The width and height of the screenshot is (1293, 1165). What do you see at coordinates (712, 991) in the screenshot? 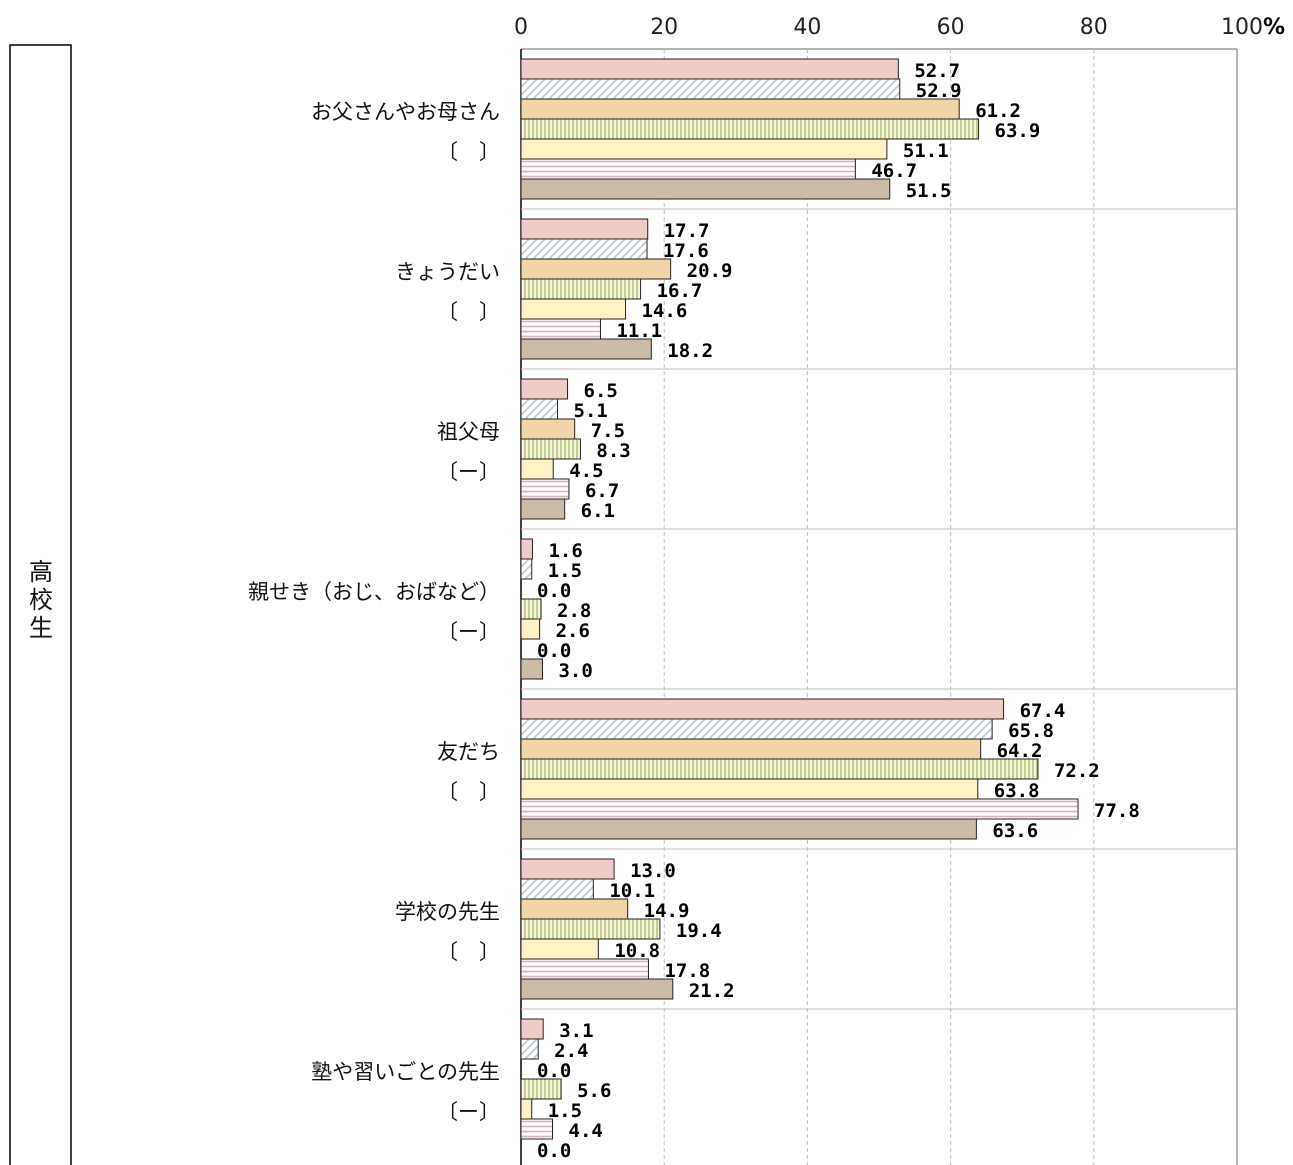
I see `value-label: 21.2` at bounding box center [712, 991].